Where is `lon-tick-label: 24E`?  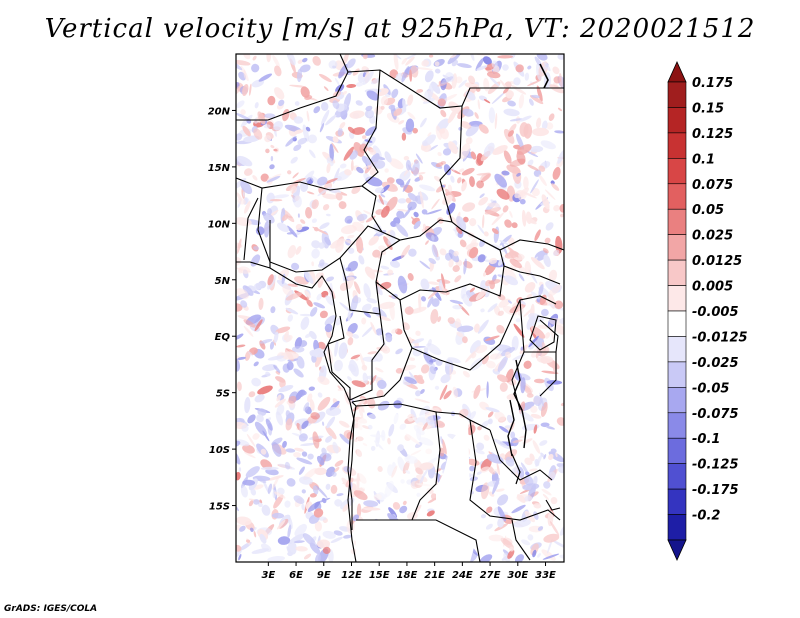
lon-tick-label: 24E is located at coordinates (462, 575).